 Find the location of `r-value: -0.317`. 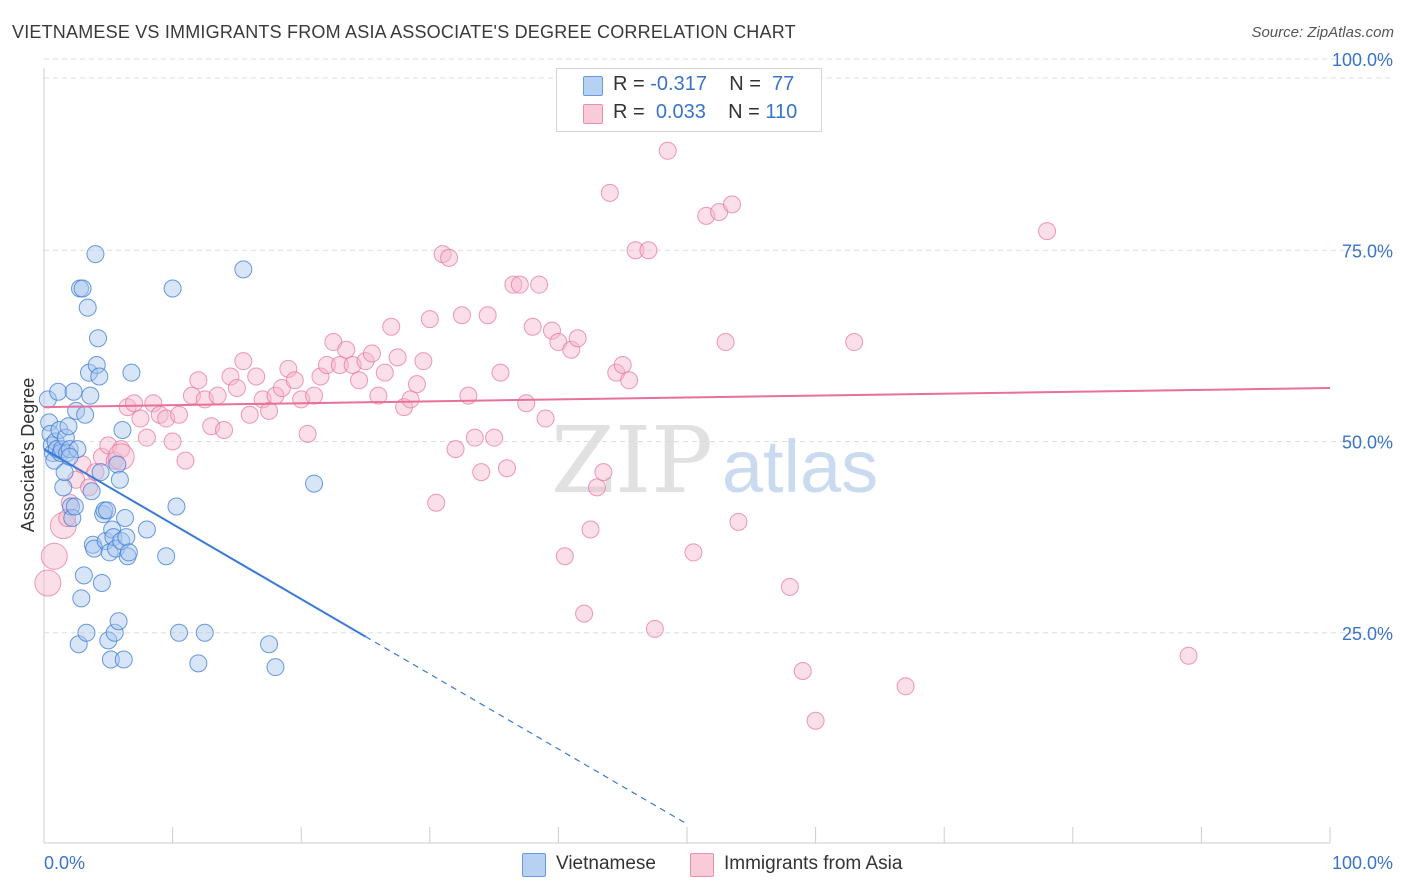

r-value: -0.317 is located at coordinates (678, 84).